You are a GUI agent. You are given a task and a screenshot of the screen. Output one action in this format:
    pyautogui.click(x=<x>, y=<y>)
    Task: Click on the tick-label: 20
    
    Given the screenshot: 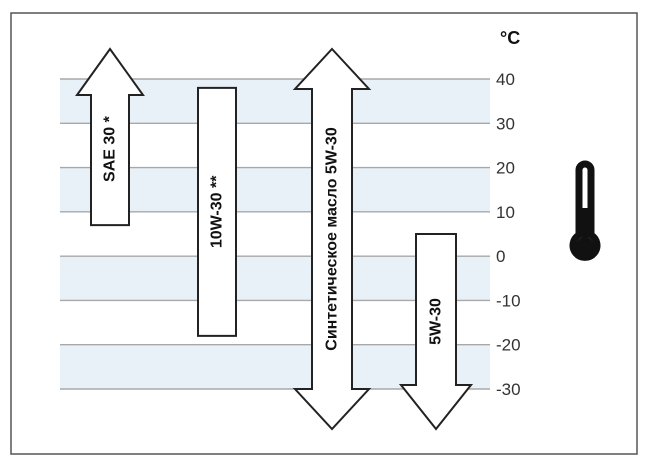 What is the action you would take?
    pyautogui.click(x=505, y=168)
    